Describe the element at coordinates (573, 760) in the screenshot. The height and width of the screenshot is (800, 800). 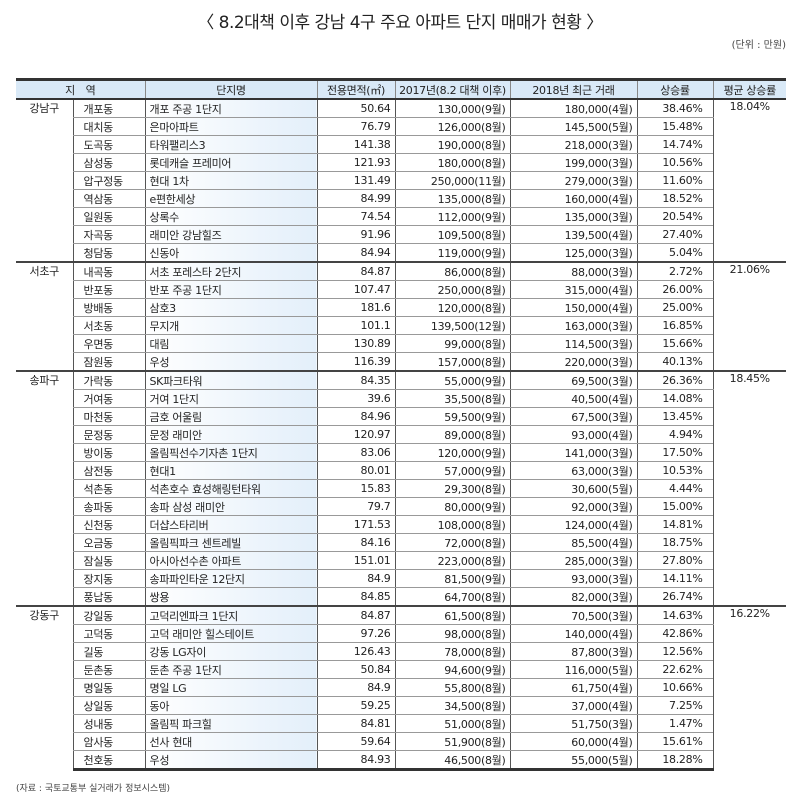
I see `price-2018-cell: 55,000(5월)` at that location.